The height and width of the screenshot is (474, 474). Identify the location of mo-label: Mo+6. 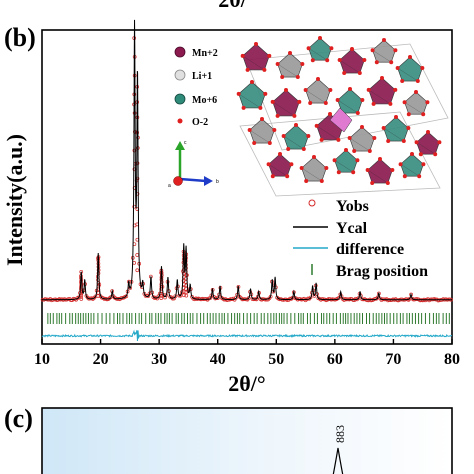
(204, 100).